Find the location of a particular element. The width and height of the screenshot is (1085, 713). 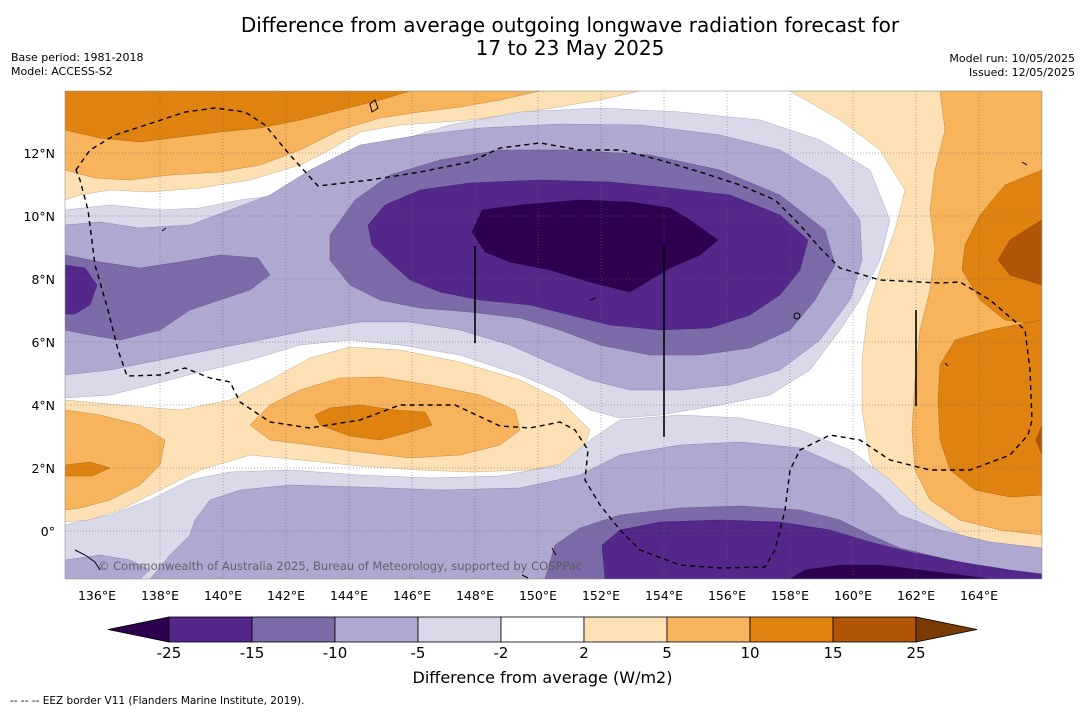

cb-tick-label: -2 is located at coordinates (501, 653).